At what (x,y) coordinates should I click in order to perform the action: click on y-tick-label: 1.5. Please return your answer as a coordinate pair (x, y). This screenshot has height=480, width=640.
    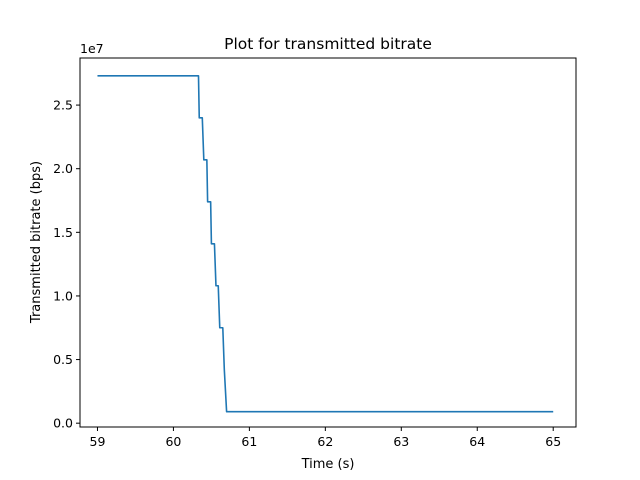
    Looking at the image, I should click on (63, 232).